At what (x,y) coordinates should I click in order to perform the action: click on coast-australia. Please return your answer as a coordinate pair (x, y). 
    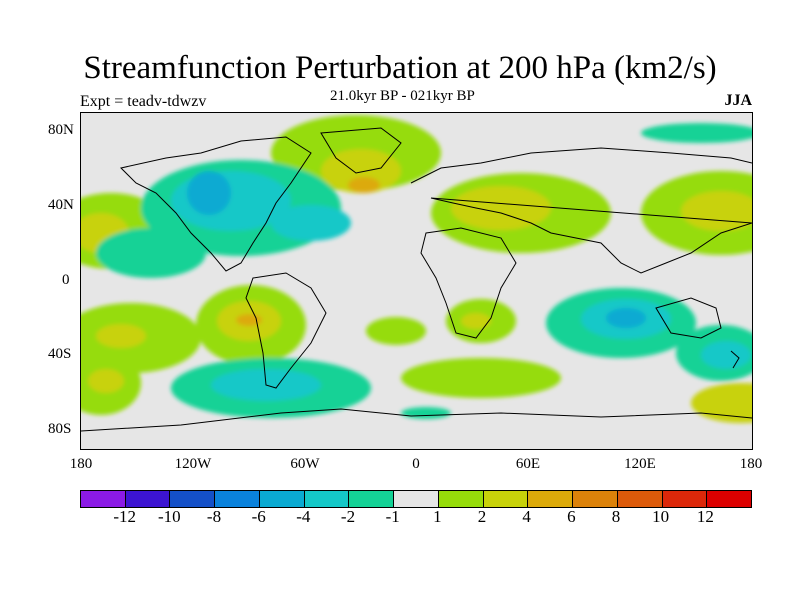
    Looking at the image, I should click on (688, 318).